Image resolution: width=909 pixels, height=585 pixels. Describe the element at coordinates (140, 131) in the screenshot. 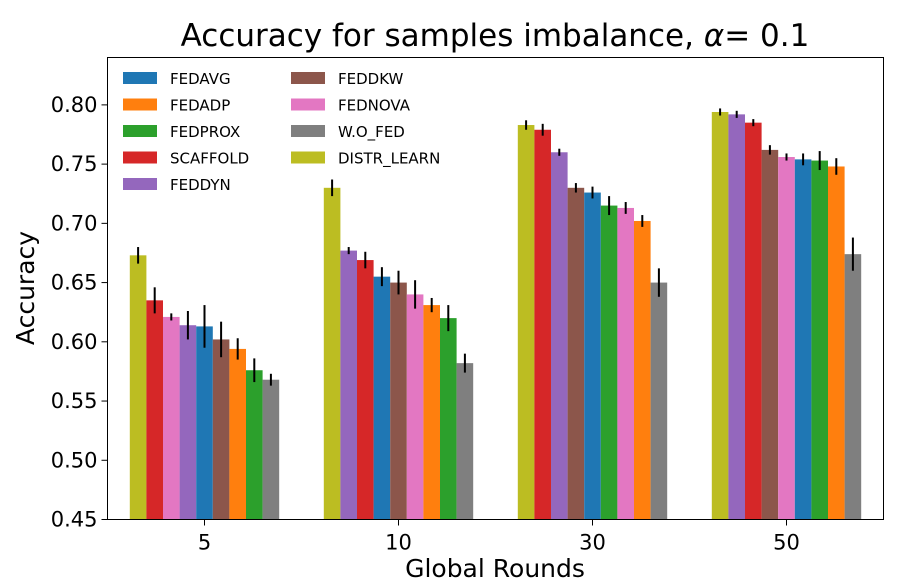

I see `legend-swatch-fedprox` at that location.